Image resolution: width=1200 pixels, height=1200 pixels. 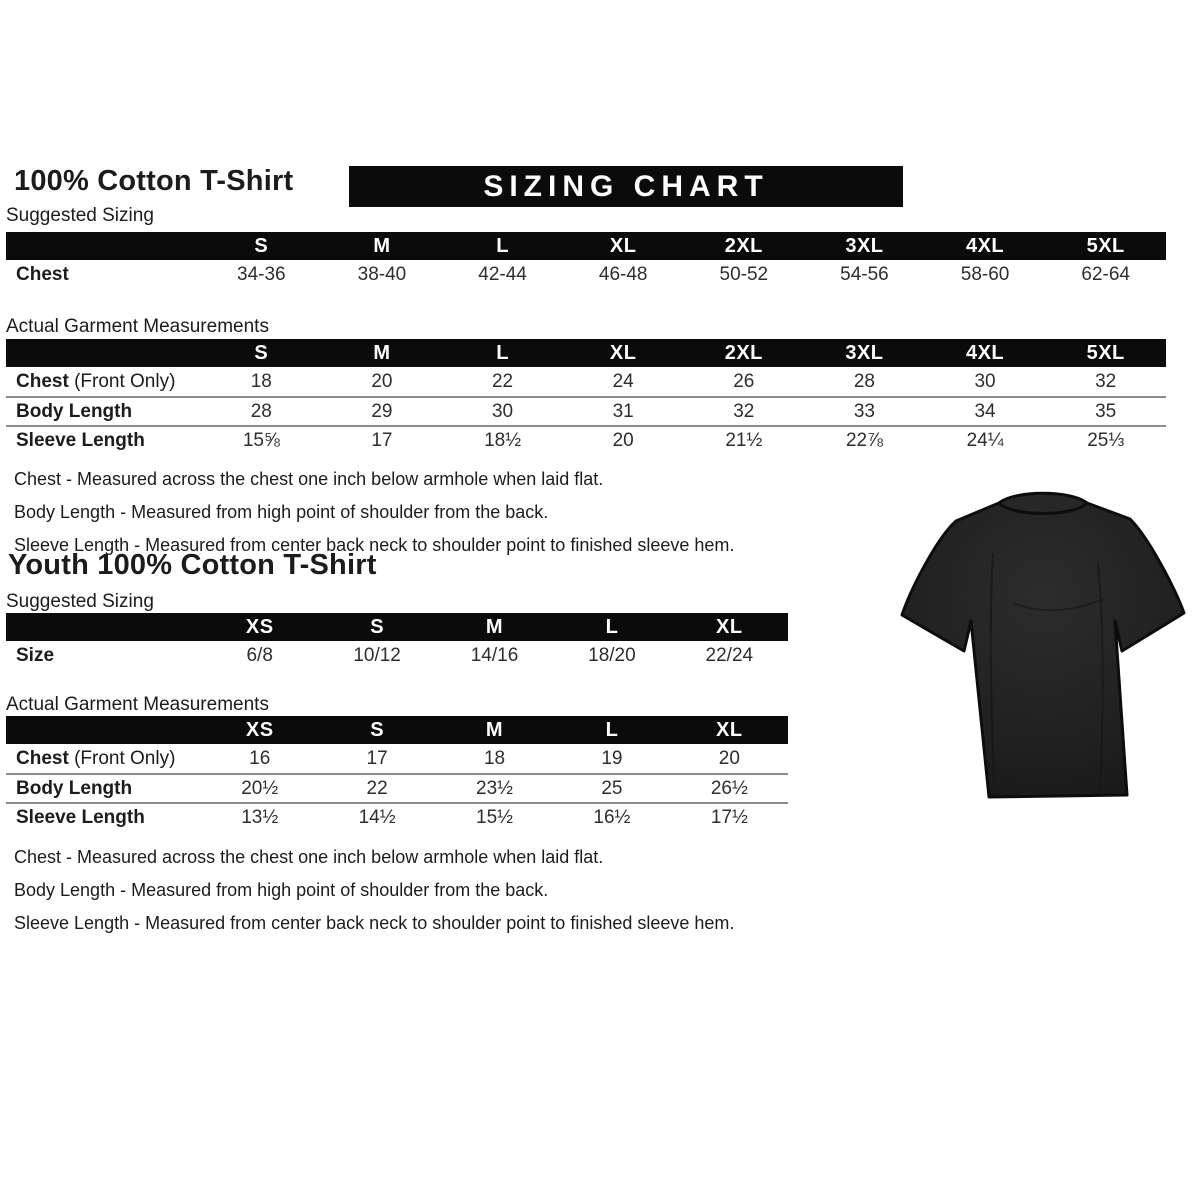 What do you see at coordinates (1043, 650) in the screenshot?
I see `tshirt-body` at bounding box center [1043, 650].